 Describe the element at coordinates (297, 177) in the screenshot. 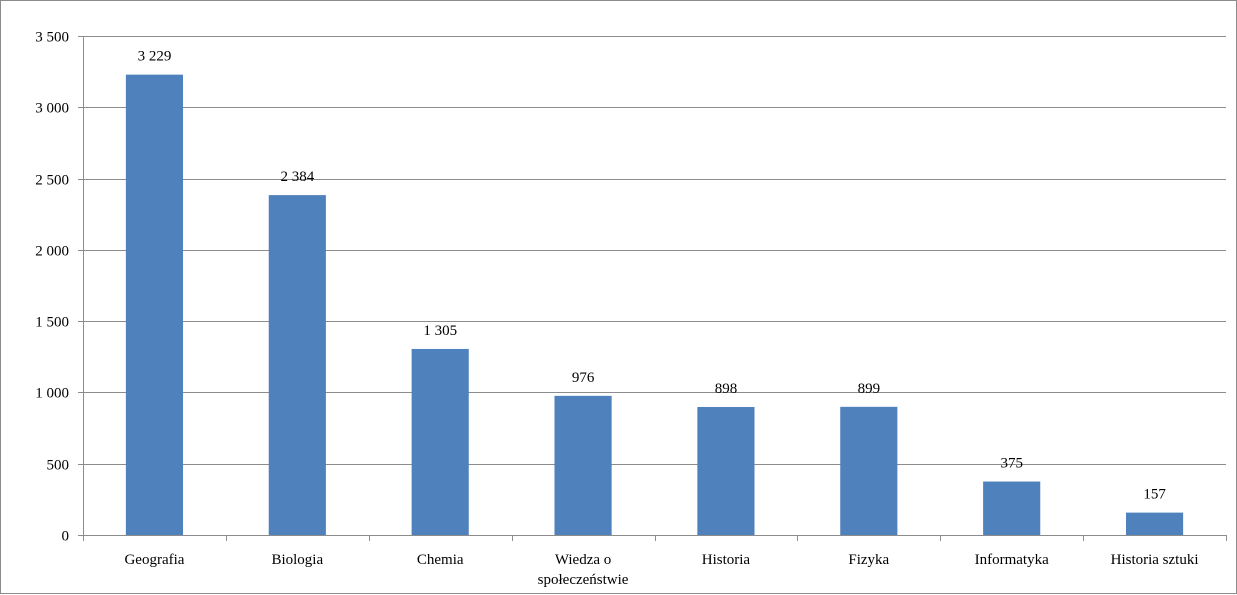

I see `data-label: 2 384` at that location.